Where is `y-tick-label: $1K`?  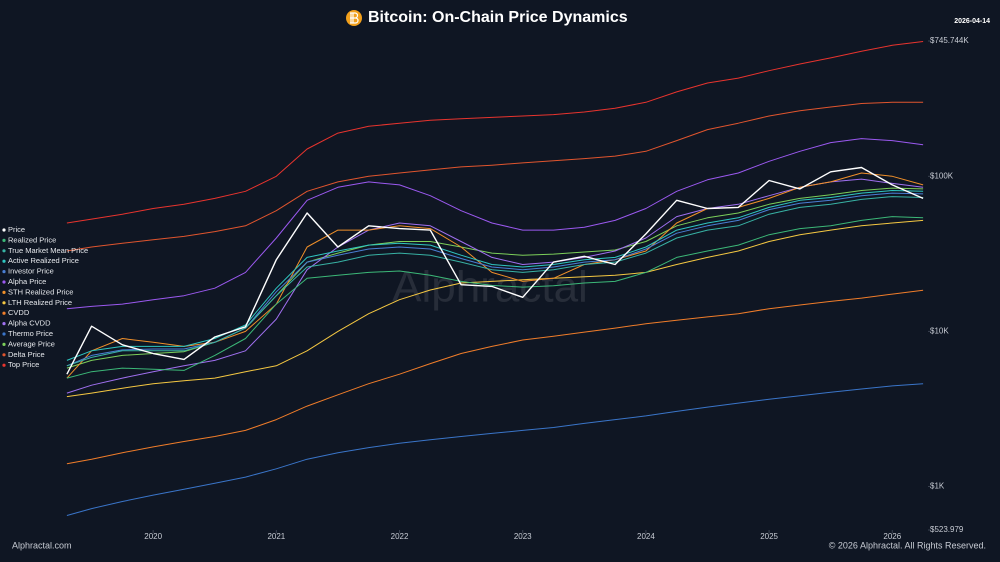
y-tick-label: $1K is located at coordinates (937, 486).